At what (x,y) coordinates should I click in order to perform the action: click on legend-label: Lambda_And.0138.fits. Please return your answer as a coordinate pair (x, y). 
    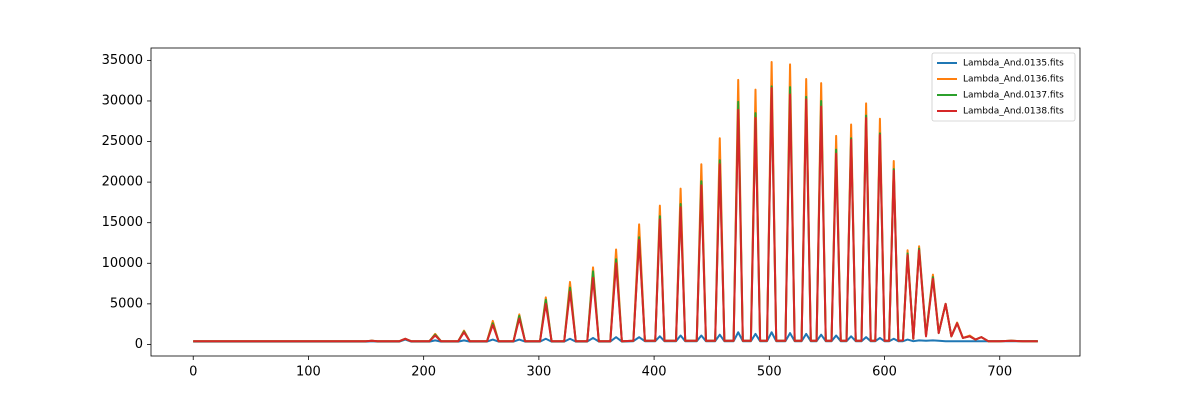
    Looking at the image, I should click on (1013, 112).